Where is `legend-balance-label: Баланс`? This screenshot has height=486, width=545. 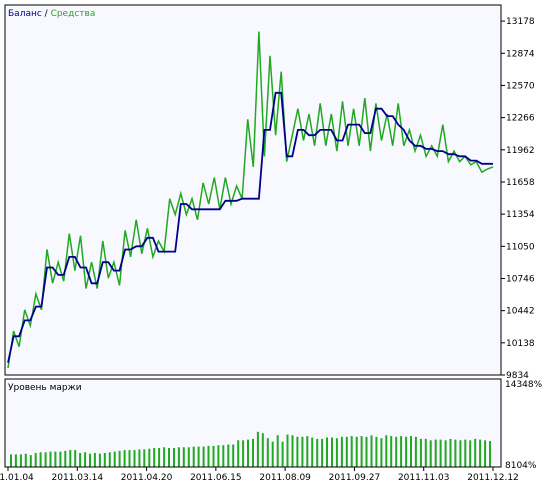
legend-balance-label: Баланс is located at coordinates (25, 14).